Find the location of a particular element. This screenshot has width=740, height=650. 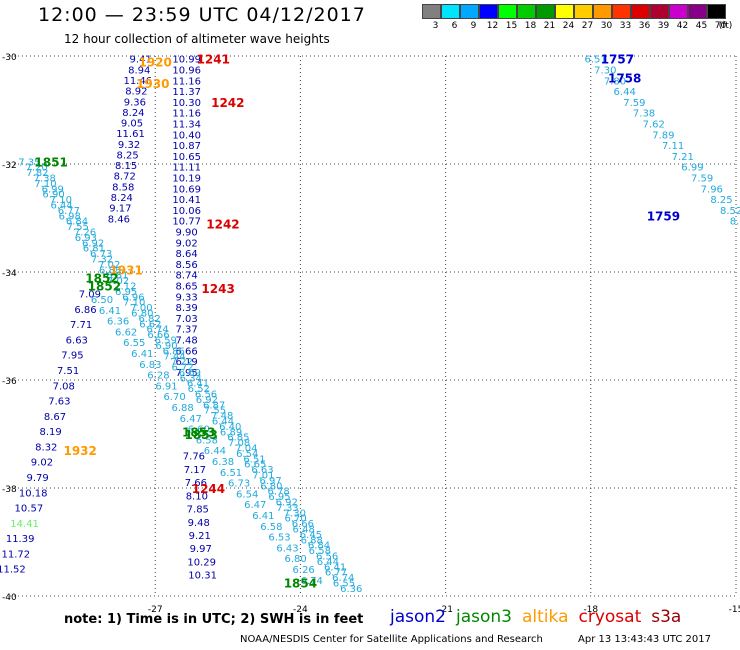

scale-label: 12 is located at coordinates (492, 26).